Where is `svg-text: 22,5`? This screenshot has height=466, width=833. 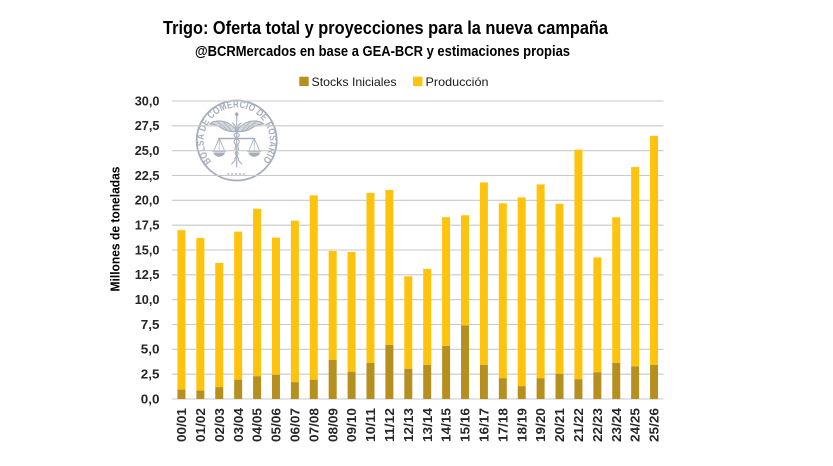
svg-text: 22,5 is located at coordinates (147, 175).